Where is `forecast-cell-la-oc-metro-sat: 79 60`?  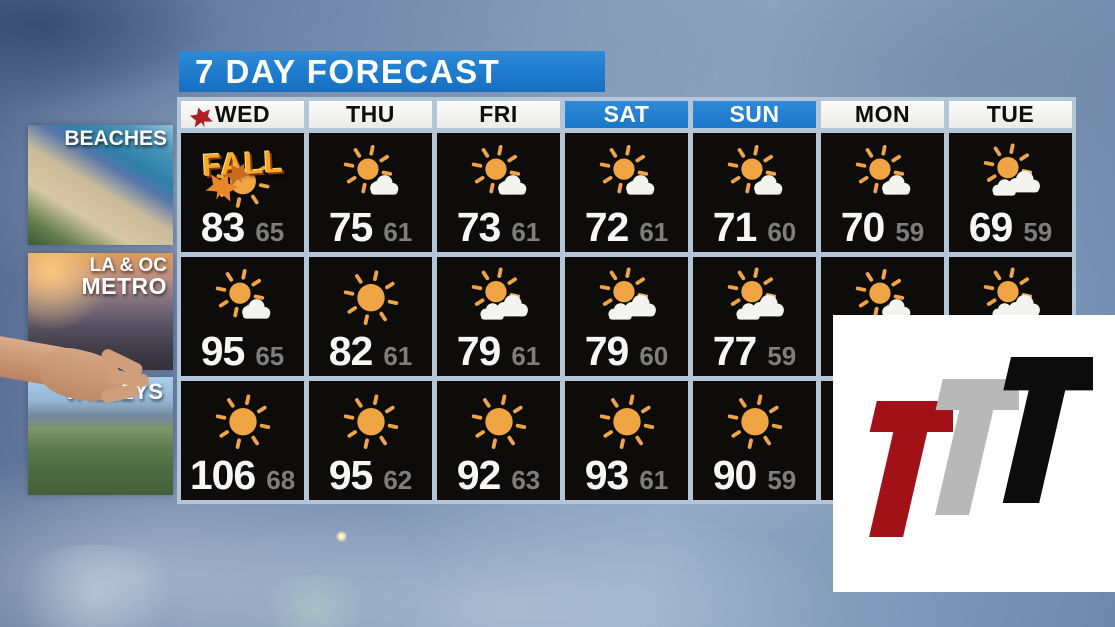 forecast-cell-la-oc-metro-sat: 79 60 is located at coordinates (626, 316).